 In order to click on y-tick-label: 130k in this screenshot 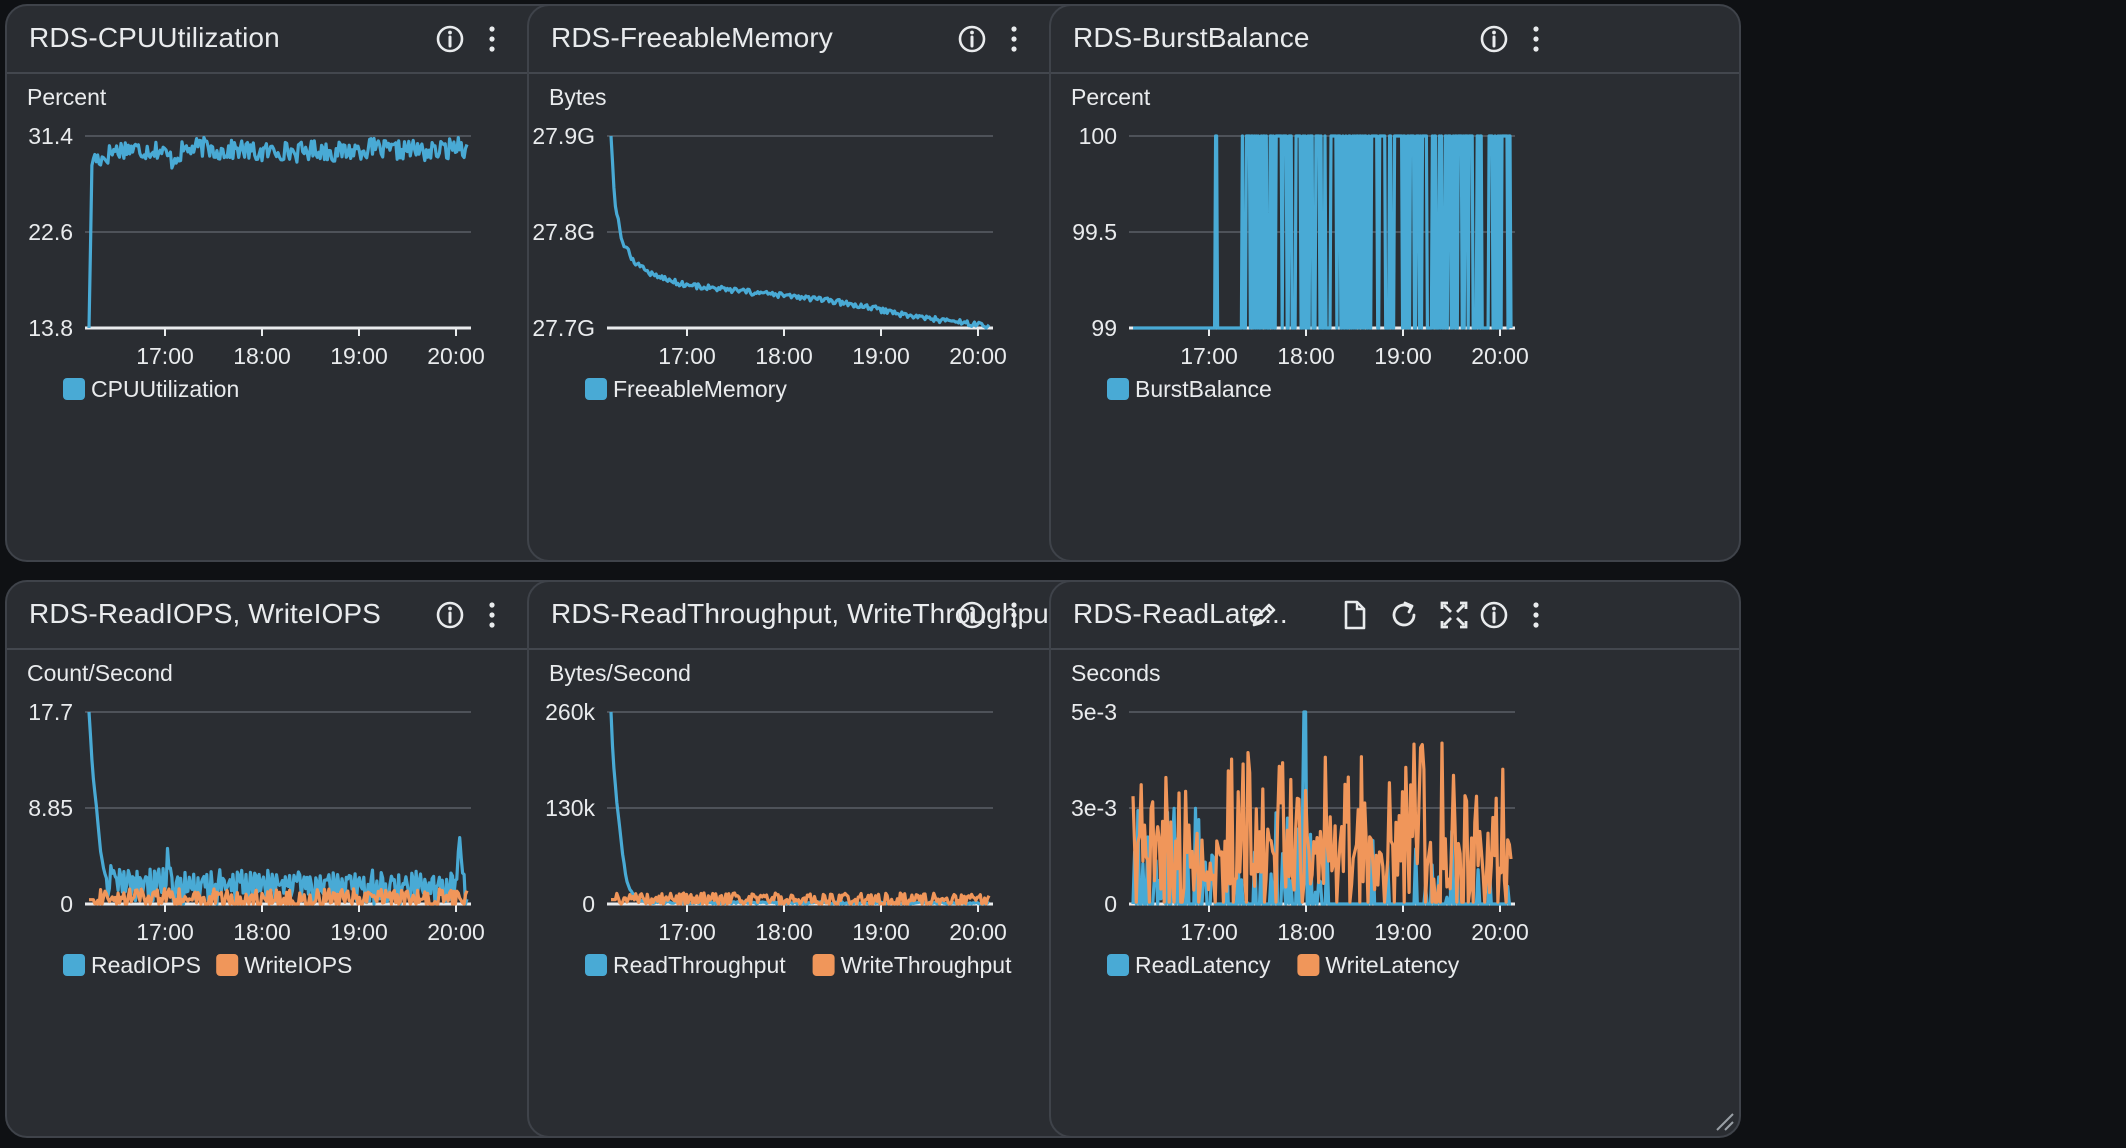, I will do `click(570, 808)`.